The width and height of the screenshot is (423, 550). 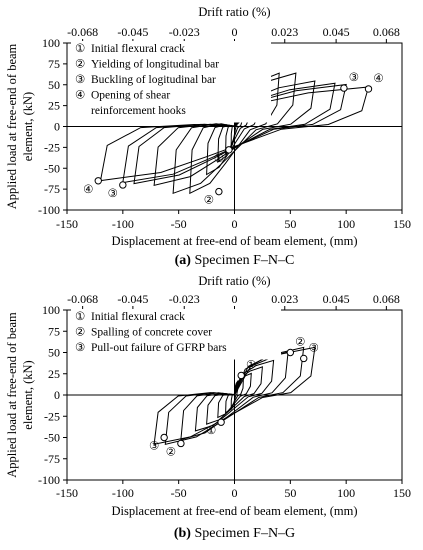 I want to click on legend-entry: reinforcement hooks, so click(x=138, y=111).